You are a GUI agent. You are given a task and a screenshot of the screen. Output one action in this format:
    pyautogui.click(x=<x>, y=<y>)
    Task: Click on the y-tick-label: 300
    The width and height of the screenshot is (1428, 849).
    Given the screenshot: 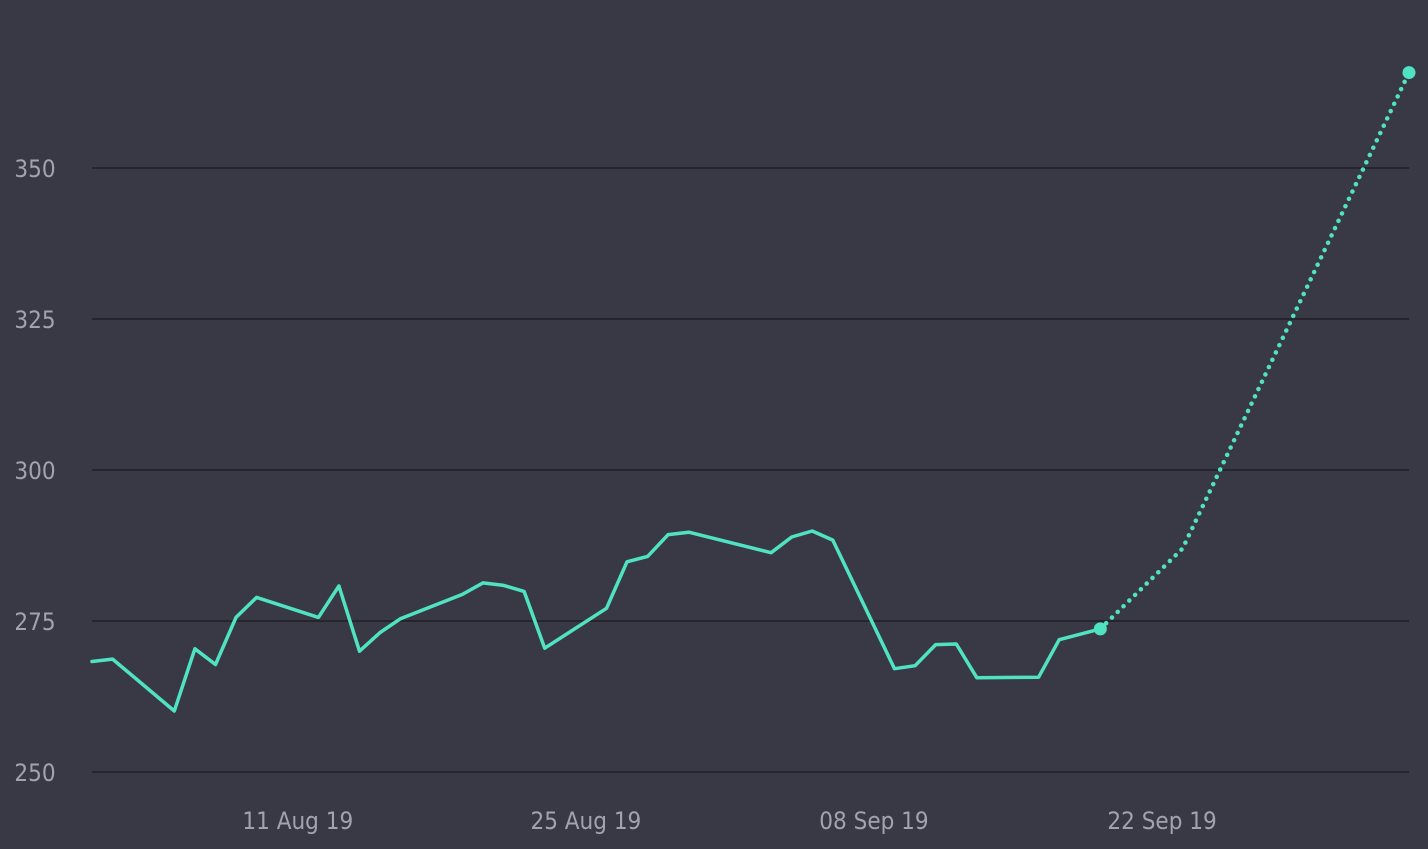 What is the action you would take?
    pyautogui.click(x=34, y=471)
    